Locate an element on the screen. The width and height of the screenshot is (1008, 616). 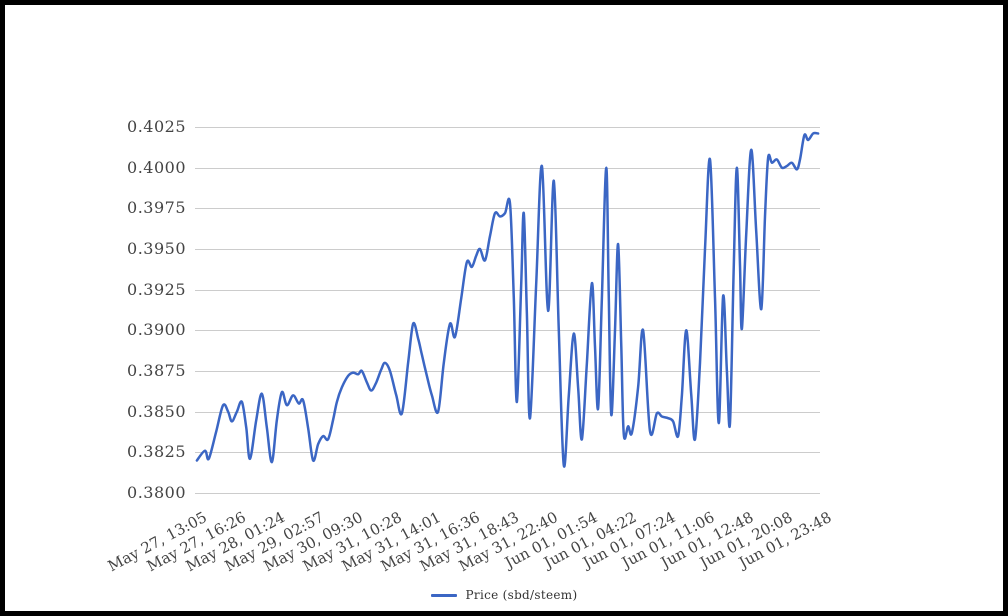
y-axis-tick-label: 0.3925 is located at coordinates (156, 289).